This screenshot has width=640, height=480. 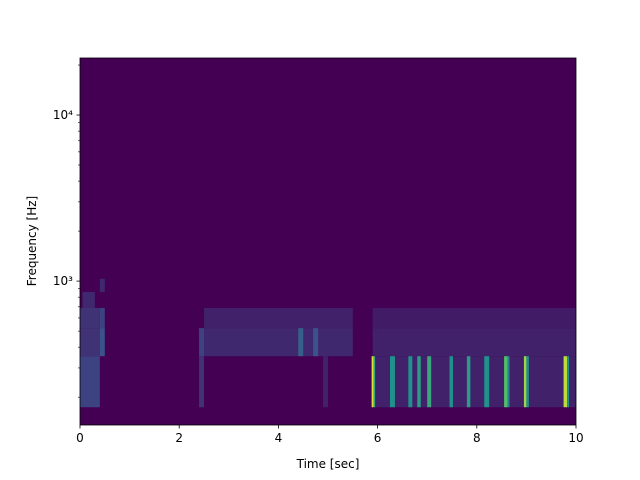 What do you see at coordinates (477, 438) in the screenshot?
I see `x-tick-label: 8` at bounding box center [477, 438].